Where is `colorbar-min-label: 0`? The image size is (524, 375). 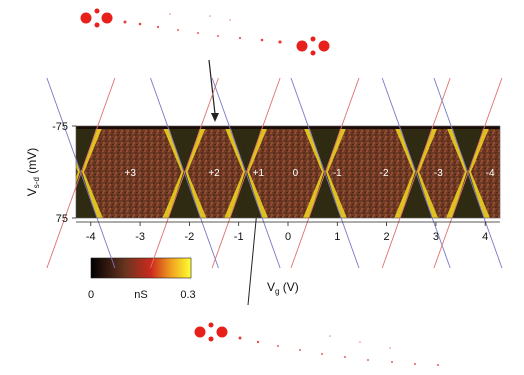 colorbar-min-label: 0 is located at coordinates (91, 295).